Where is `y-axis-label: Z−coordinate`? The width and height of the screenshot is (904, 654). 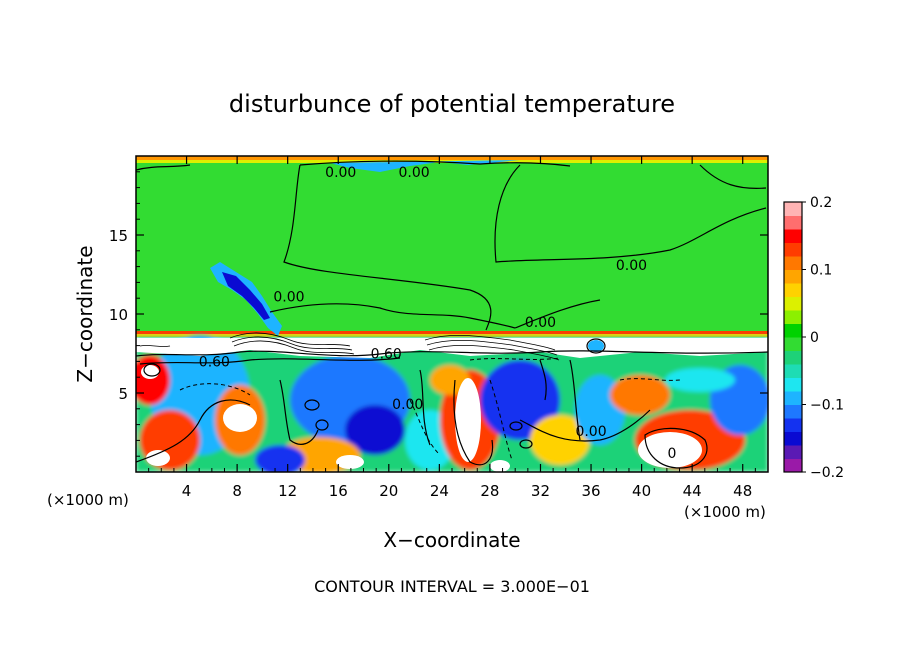 y-axis-label: Z−coordinate is located at coordinates (85, 313).